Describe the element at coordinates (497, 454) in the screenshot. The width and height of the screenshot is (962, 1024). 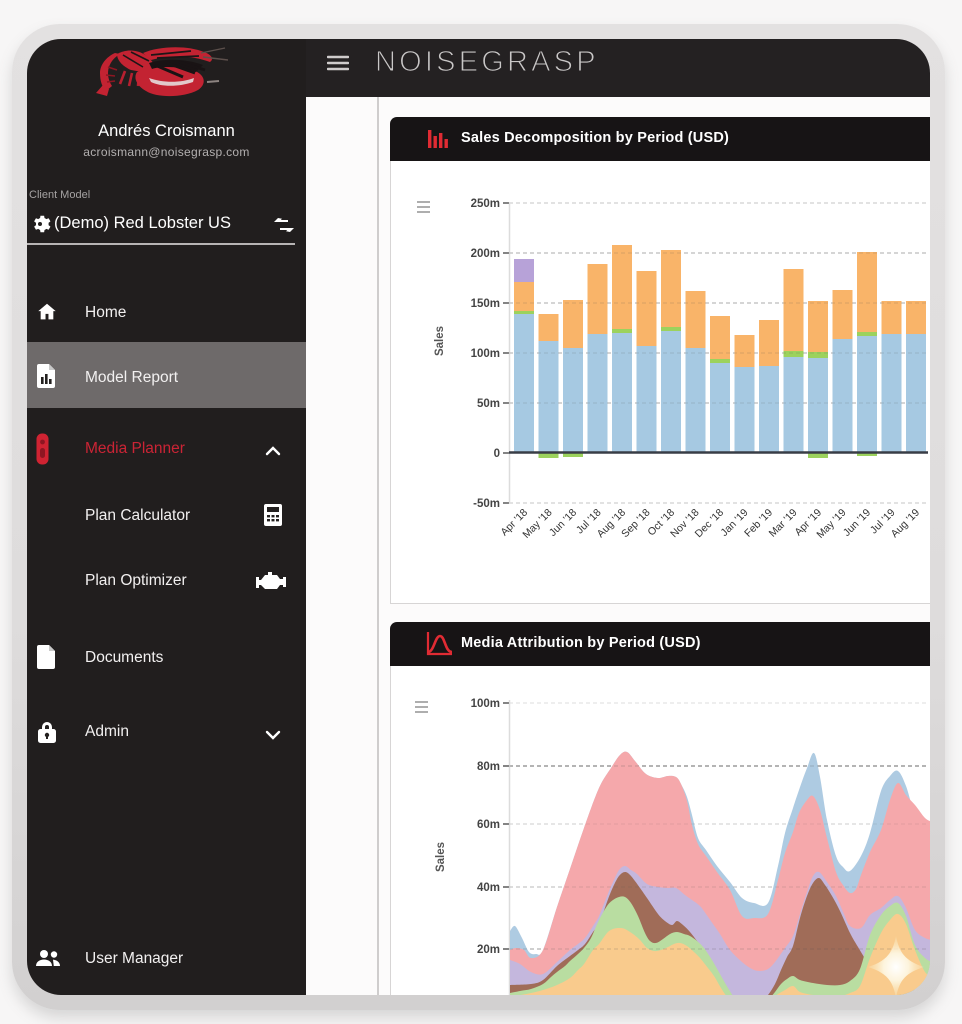
I see `svg-text: 0` at that location.